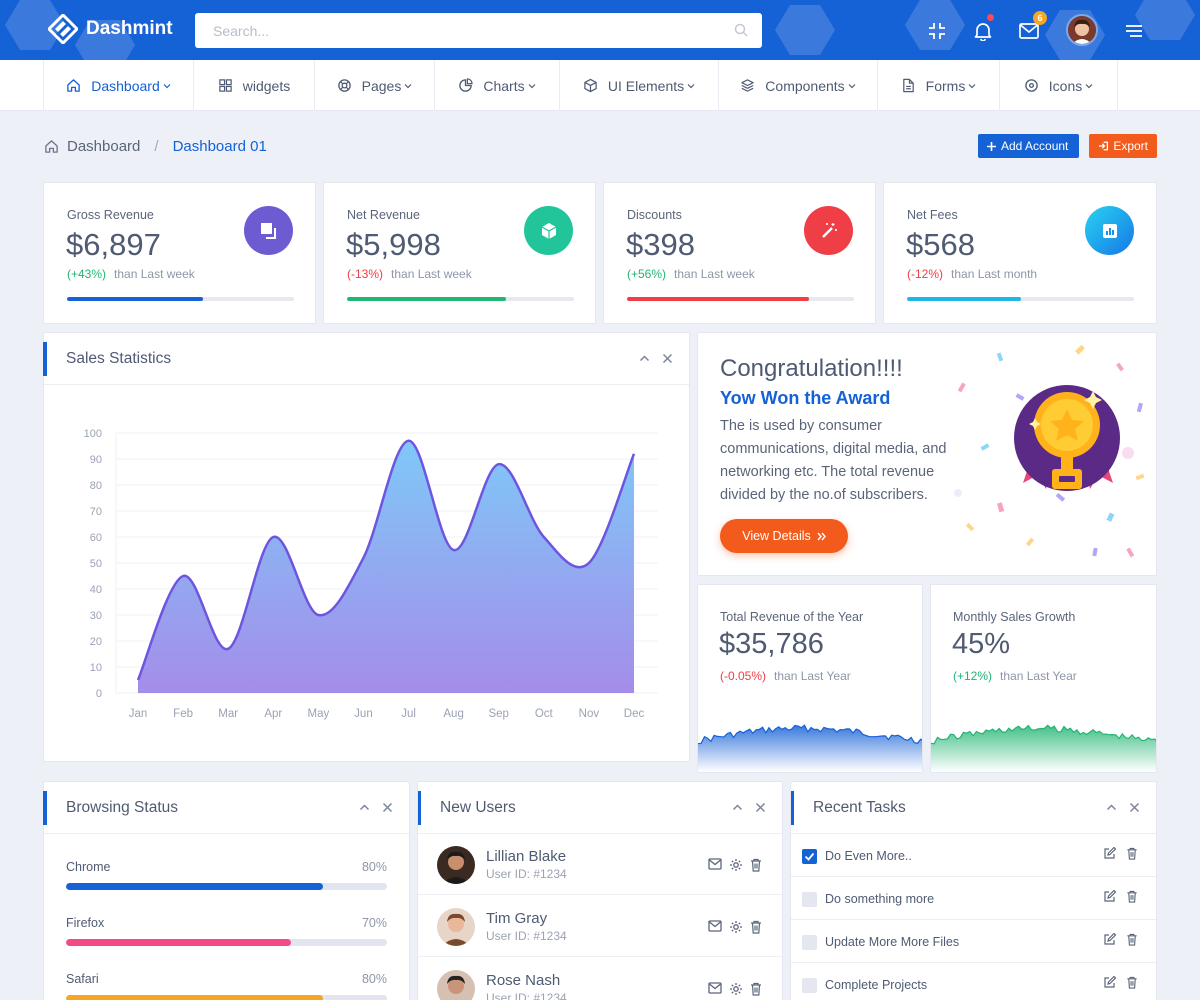 This screenshot has height=1000, width=1200. Describe the element at coordinates (194, 886) in the screenshot. I see `browser-progress-fill` at that location.